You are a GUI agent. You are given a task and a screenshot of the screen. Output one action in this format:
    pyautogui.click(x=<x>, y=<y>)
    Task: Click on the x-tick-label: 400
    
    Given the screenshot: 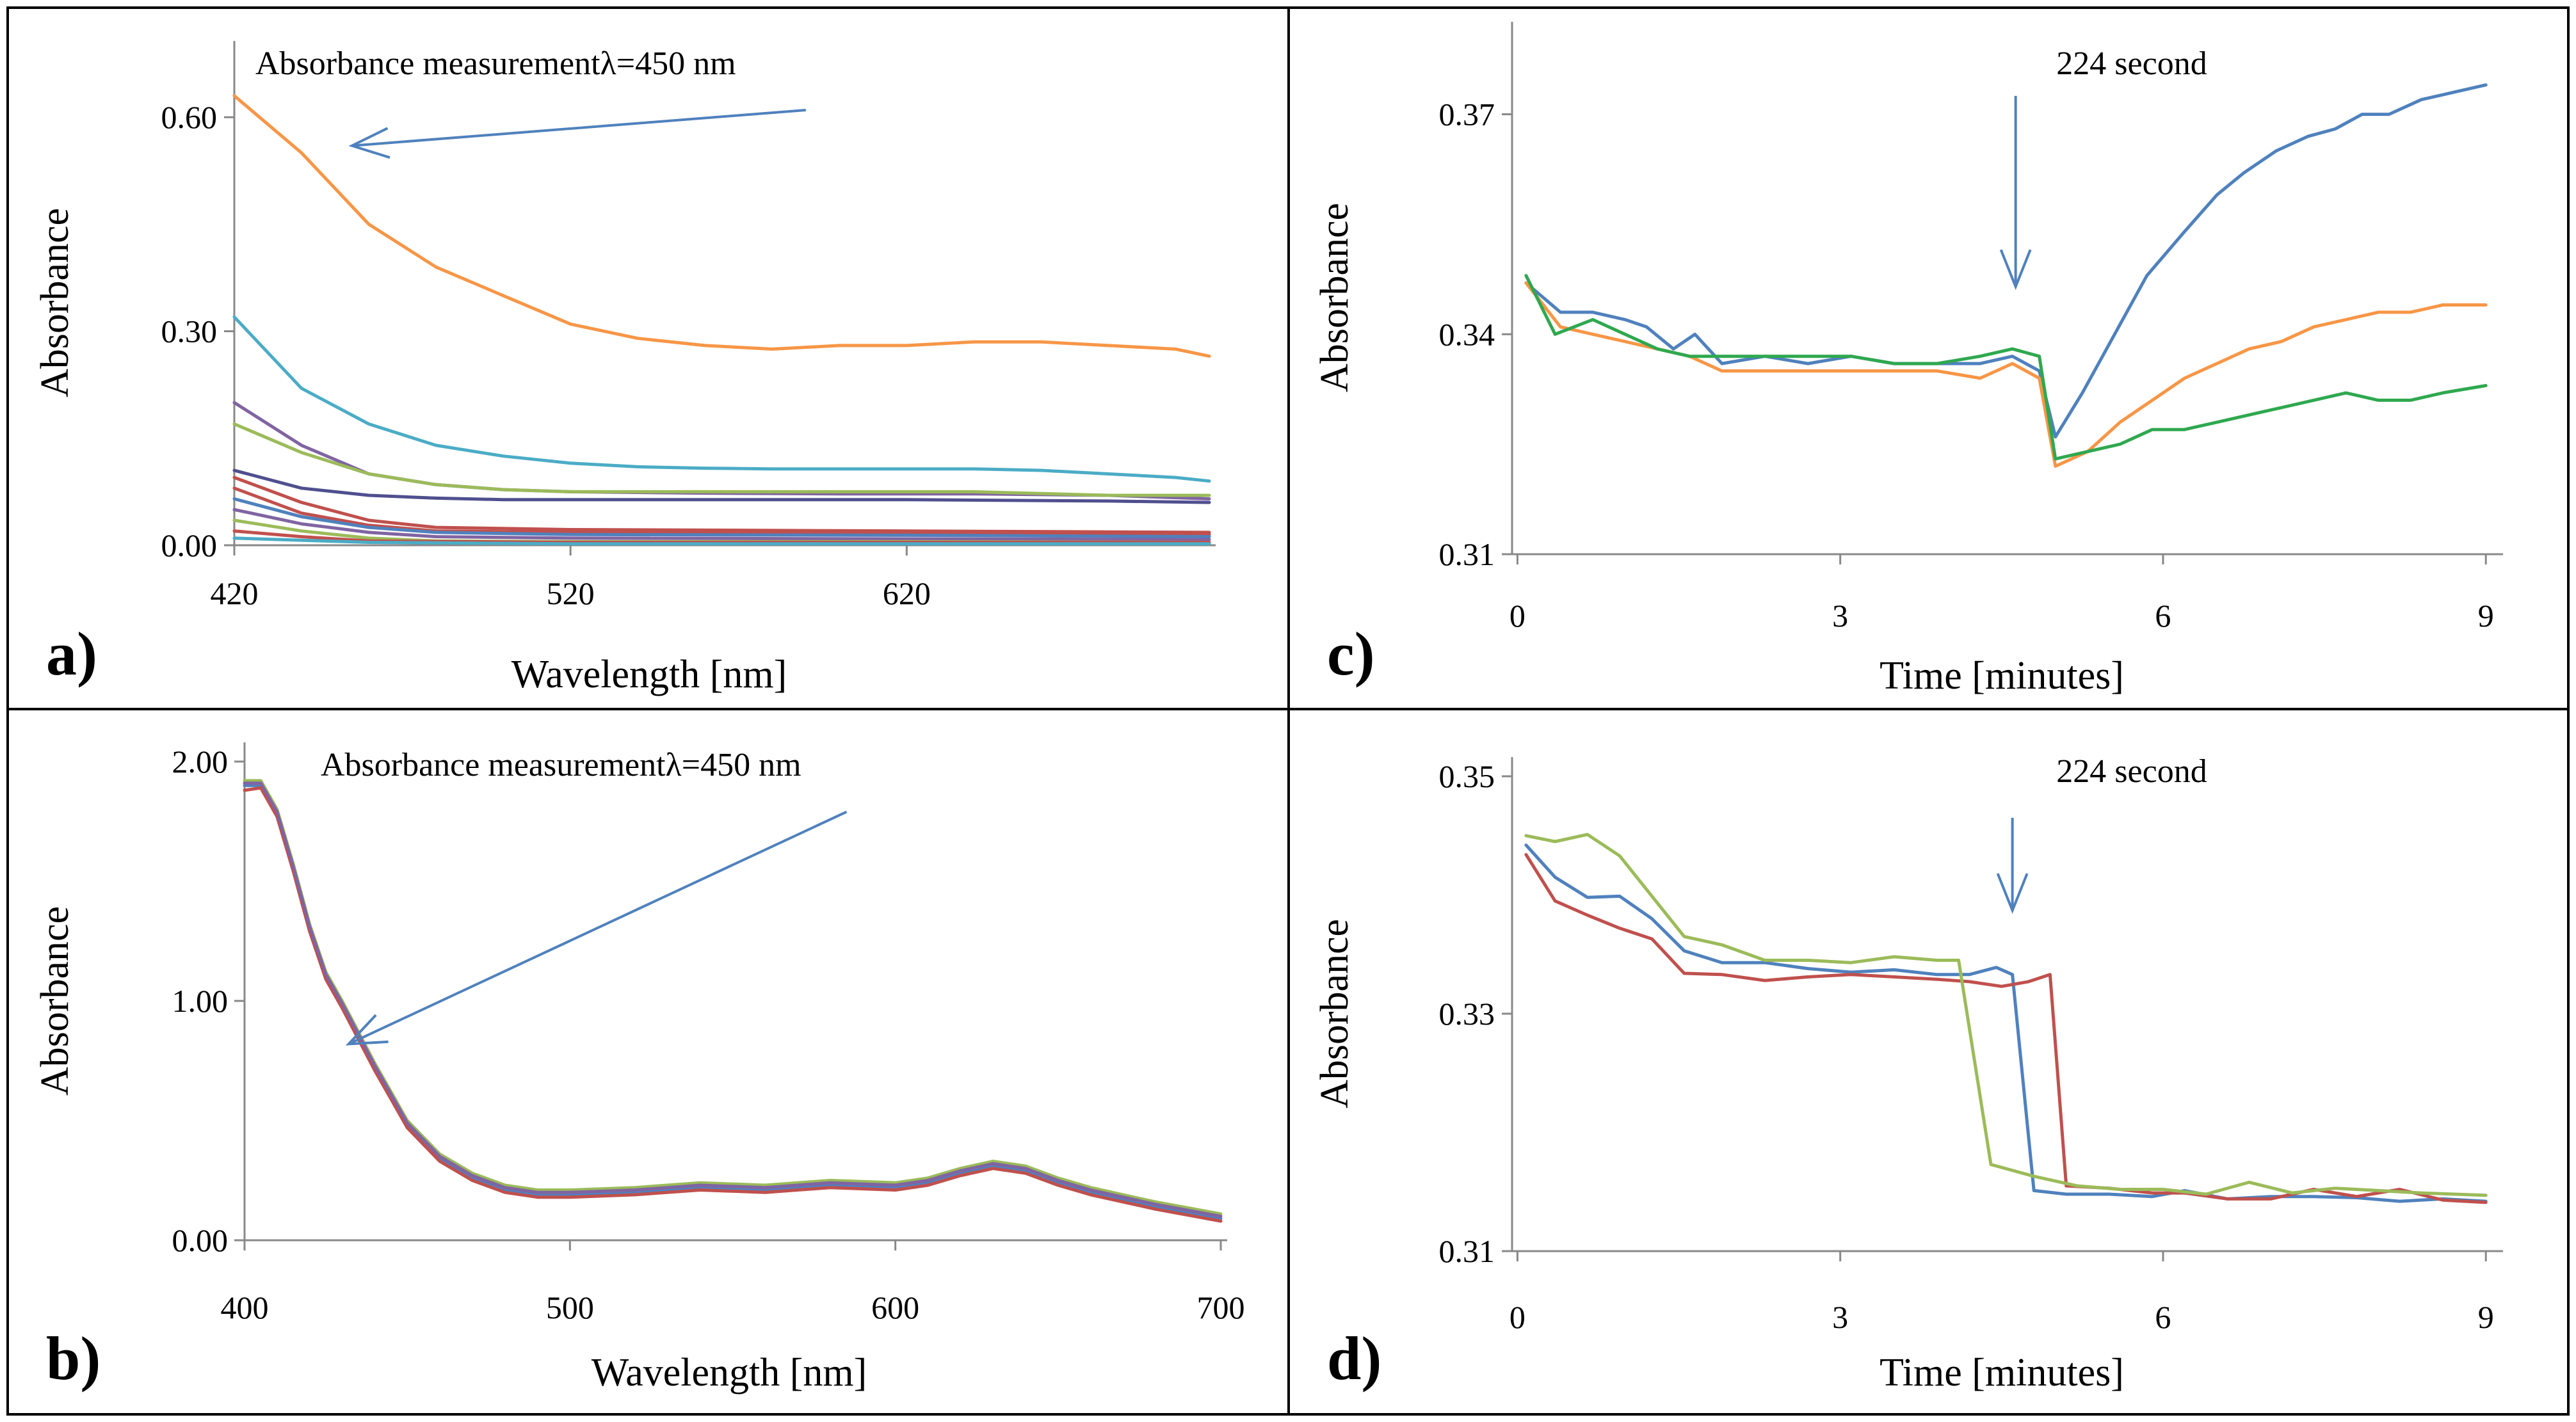 What is the action you would take?
    pyautogui.click(x=245, y=1307)
    